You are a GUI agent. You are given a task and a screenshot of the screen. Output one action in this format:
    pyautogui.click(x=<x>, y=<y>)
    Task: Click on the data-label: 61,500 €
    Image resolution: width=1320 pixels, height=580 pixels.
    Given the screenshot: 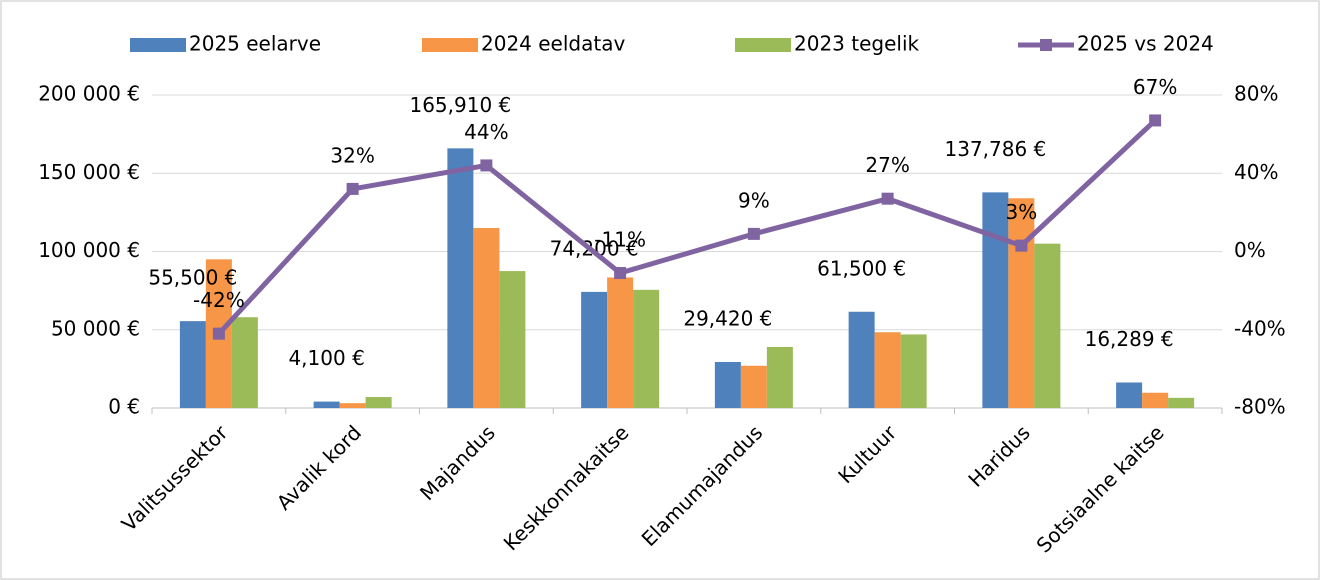 What is the action you would take?
    pyautogui.click(x=861, y=268)
    